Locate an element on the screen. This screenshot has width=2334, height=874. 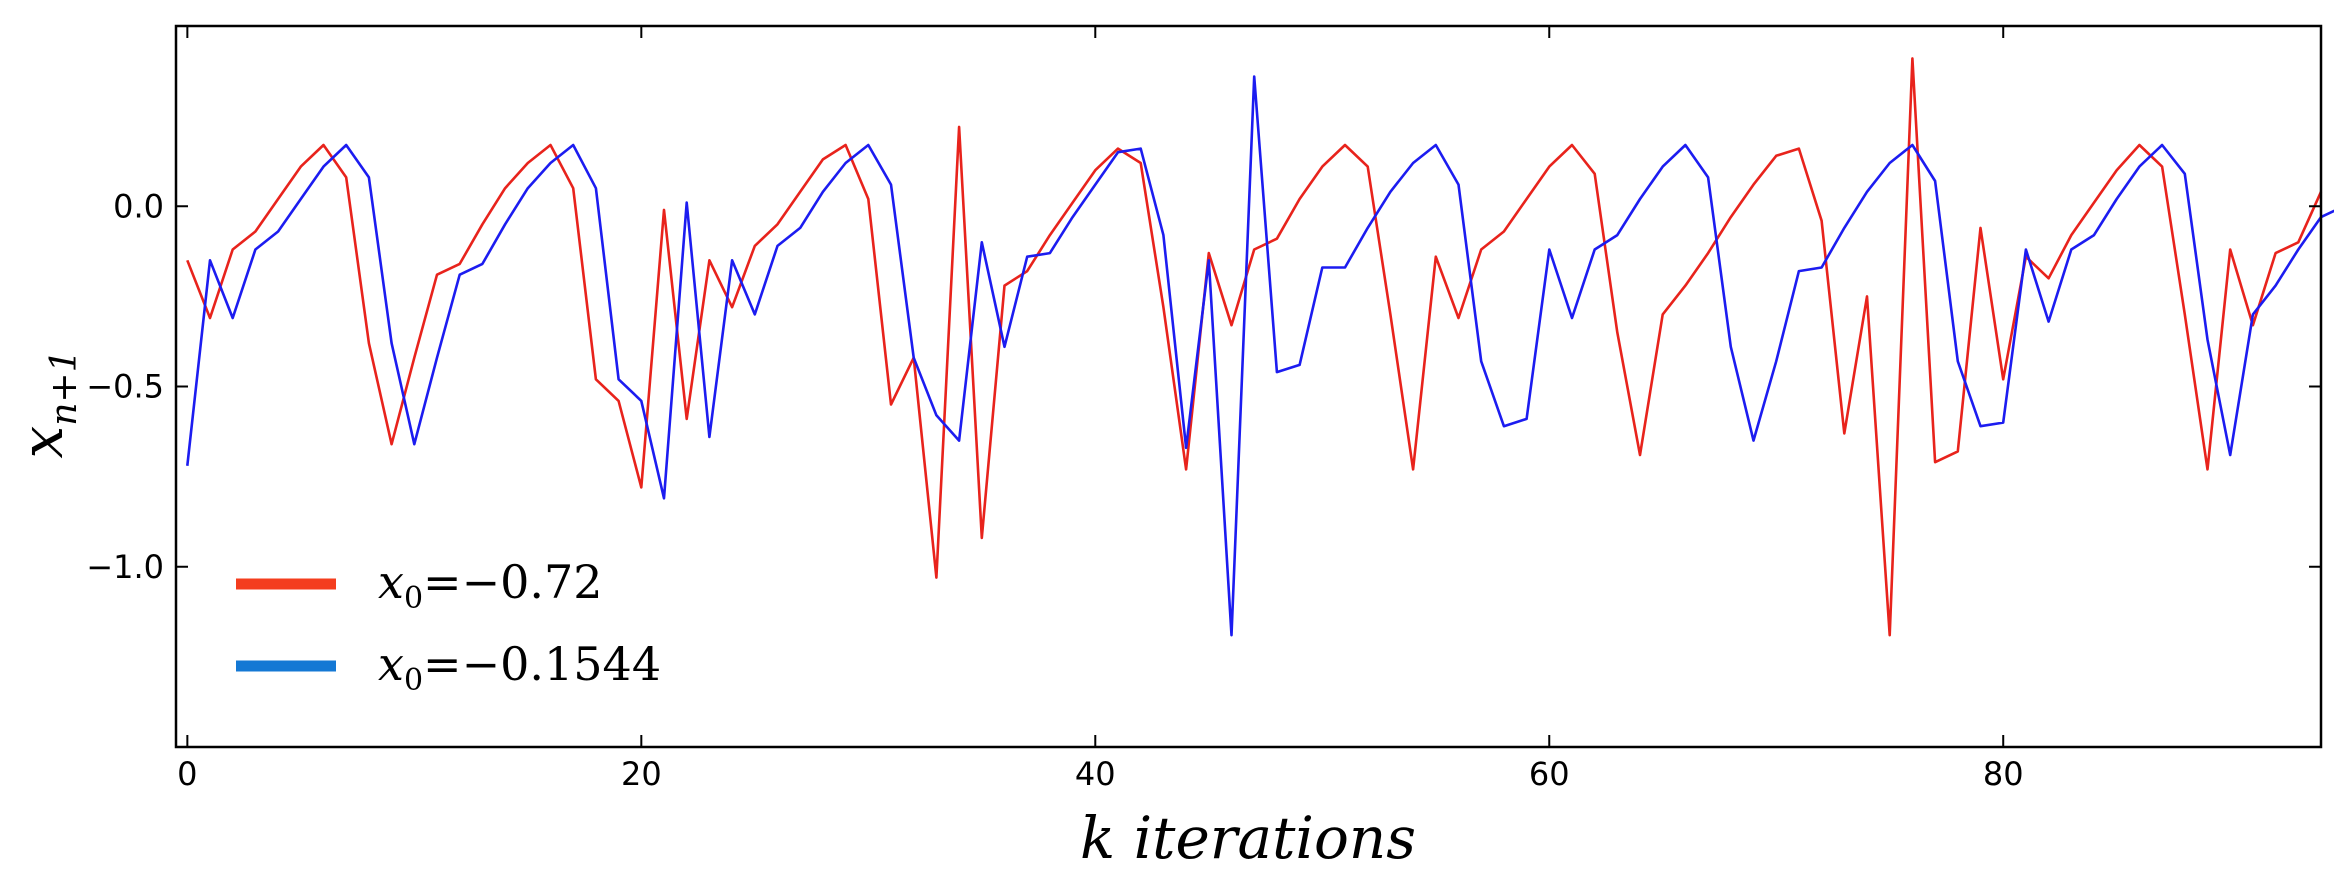
svg-text: xn+1 is located at coordinates (46, 404).